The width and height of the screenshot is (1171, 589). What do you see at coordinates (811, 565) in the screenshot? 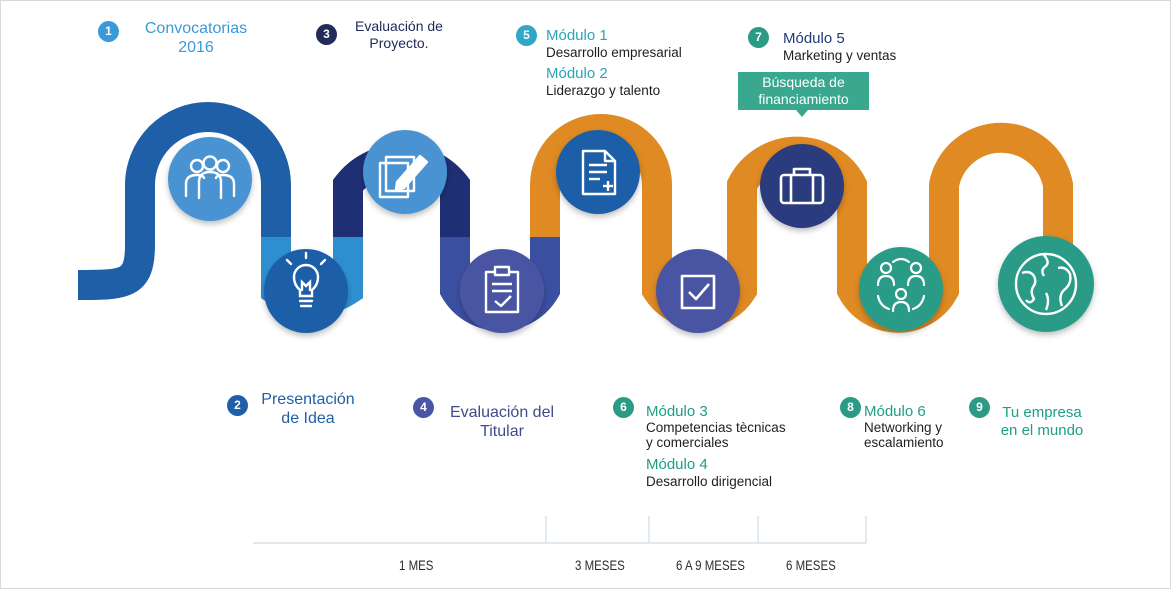
I see `timeline-label-4: 6 MESES` at bounding box center [811, 565].